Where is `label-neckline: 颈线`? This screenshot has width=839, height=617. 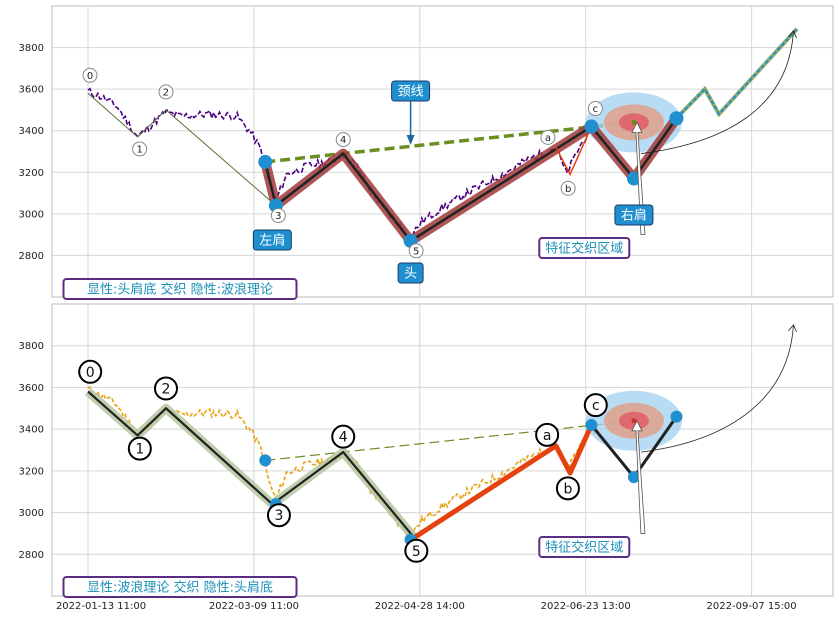
label-neckline: 颈线 is located at coordinates (411, 92).